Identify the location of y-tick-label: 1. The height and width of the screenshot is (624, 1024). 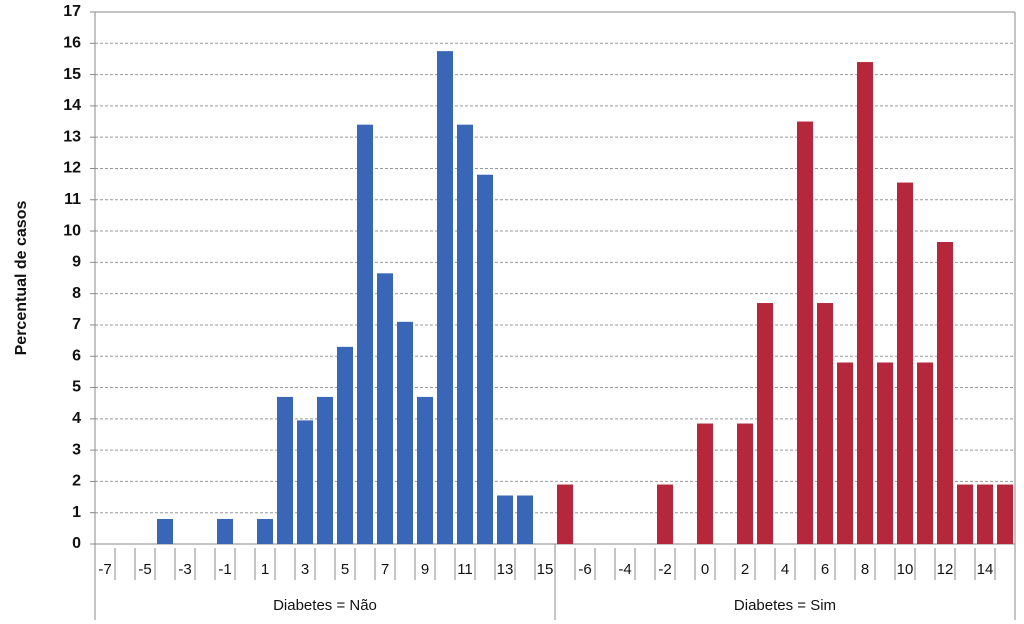
(76, 512).